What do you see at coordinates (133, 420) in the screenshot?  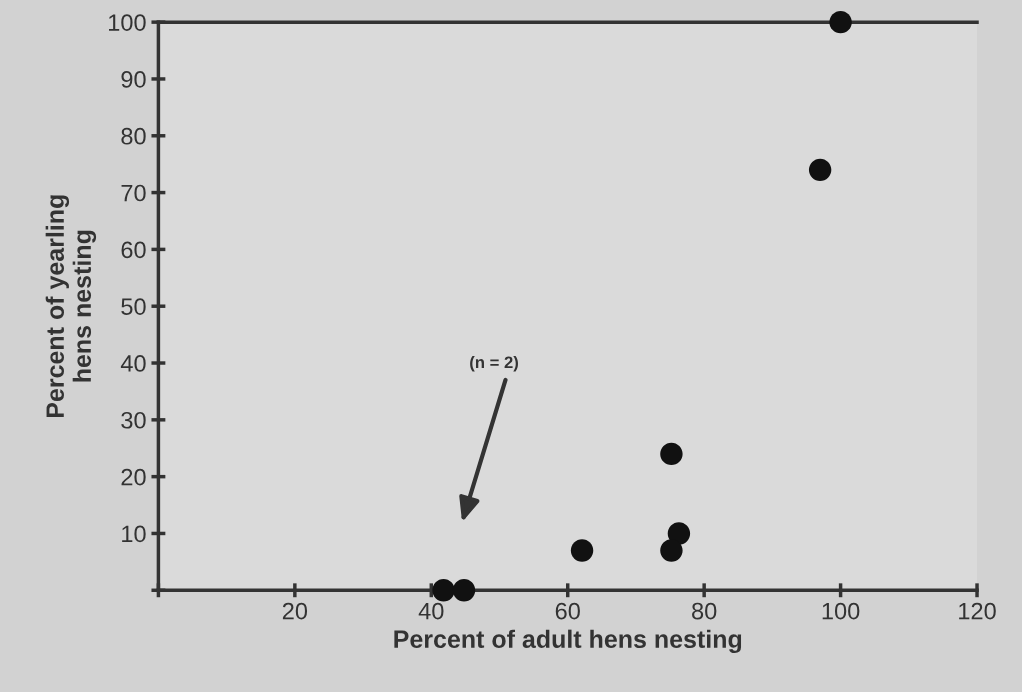 I see `y-tick-label: 30` at bounding box center [133, 420].